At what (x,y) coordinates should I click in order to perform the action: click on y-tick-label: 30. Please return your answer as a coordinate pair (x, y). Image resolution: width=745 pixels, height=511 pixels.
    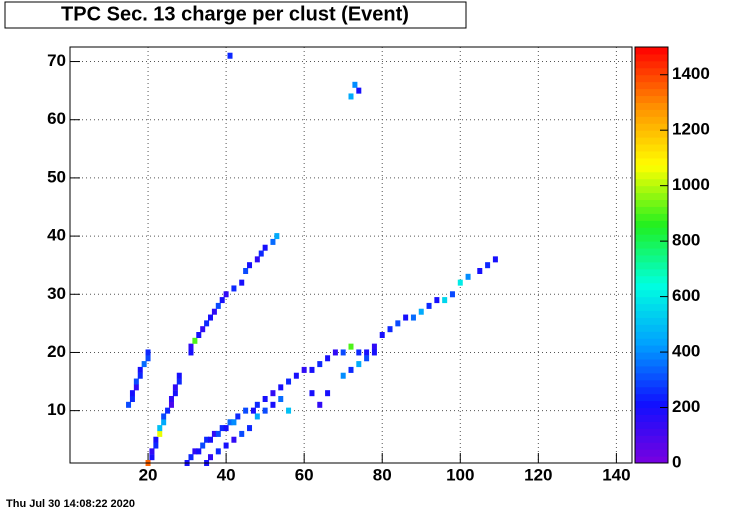
    Looking at the image, I should click on (56, 293).